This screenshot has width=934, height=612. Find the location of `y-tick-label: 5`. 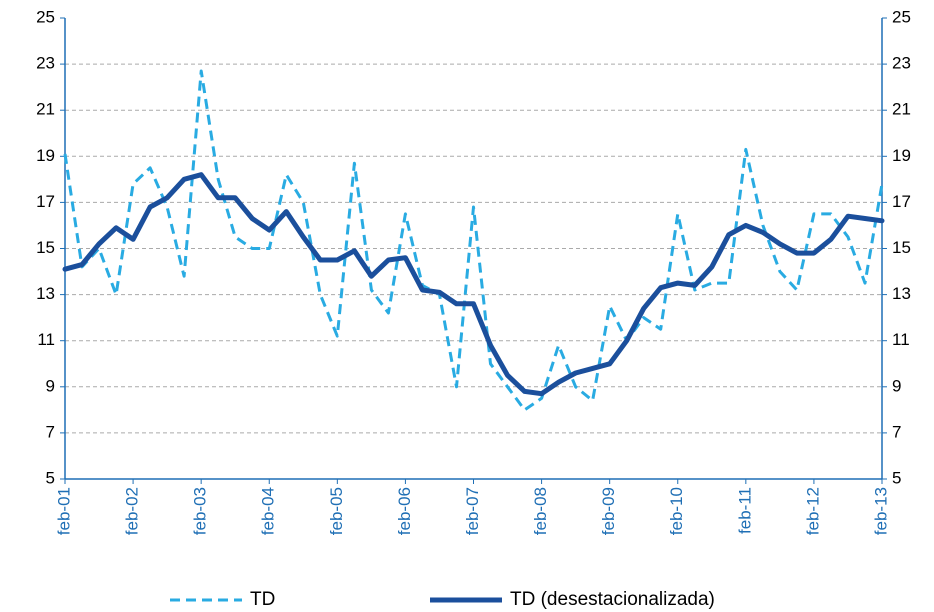

y-tick-label: 5 is located at coordinates (50, 477).